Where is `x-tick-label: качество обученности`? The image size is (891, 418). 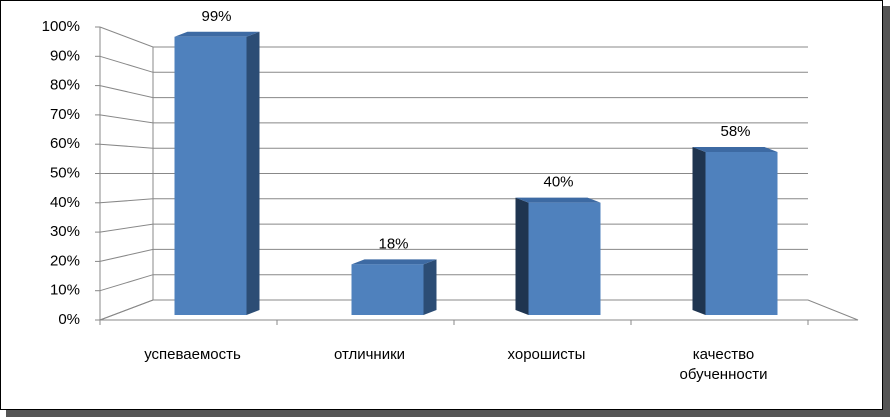 x-tick-label: качество обученности is located at coordinates (723, 364).